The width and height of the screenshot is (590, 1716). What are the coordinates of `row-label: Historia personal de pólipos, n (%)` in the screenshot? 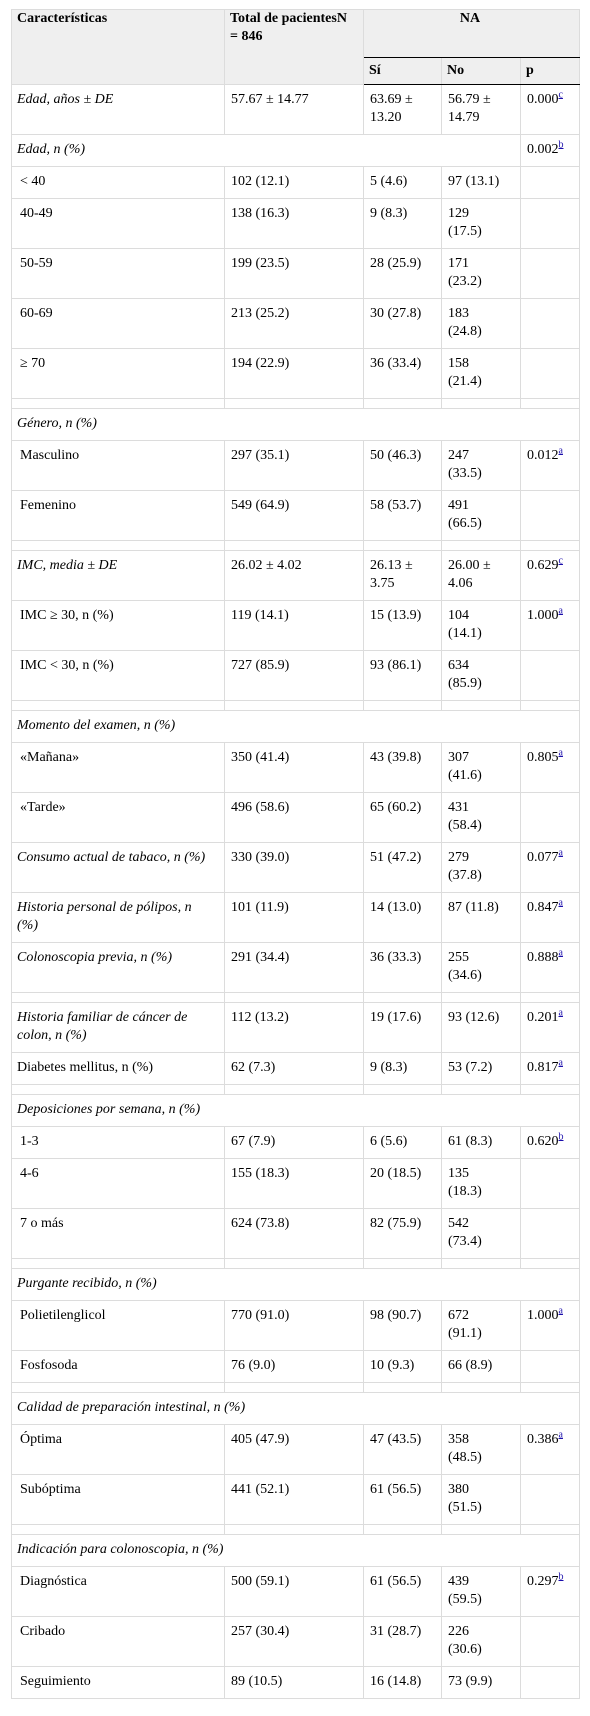 It's located at (118, 917).